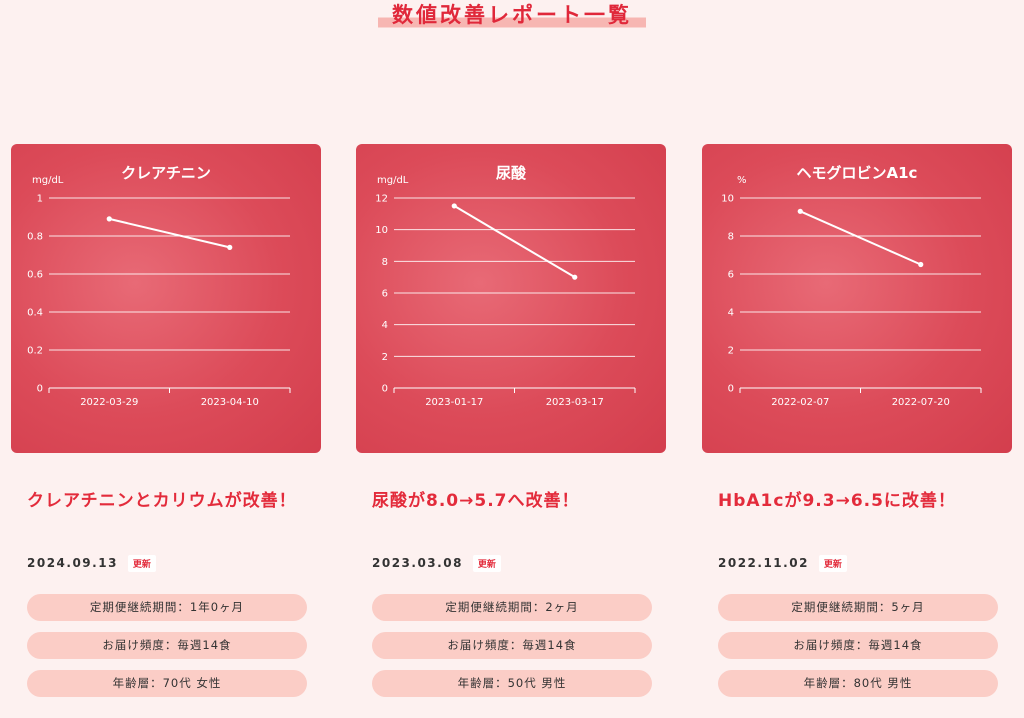 This screenshot has width=1024, height=718. What do you see at coordinates (35, 313) in the screenshot?
I see `y-tick-label: 0.4` at bounding box center [35, 313].